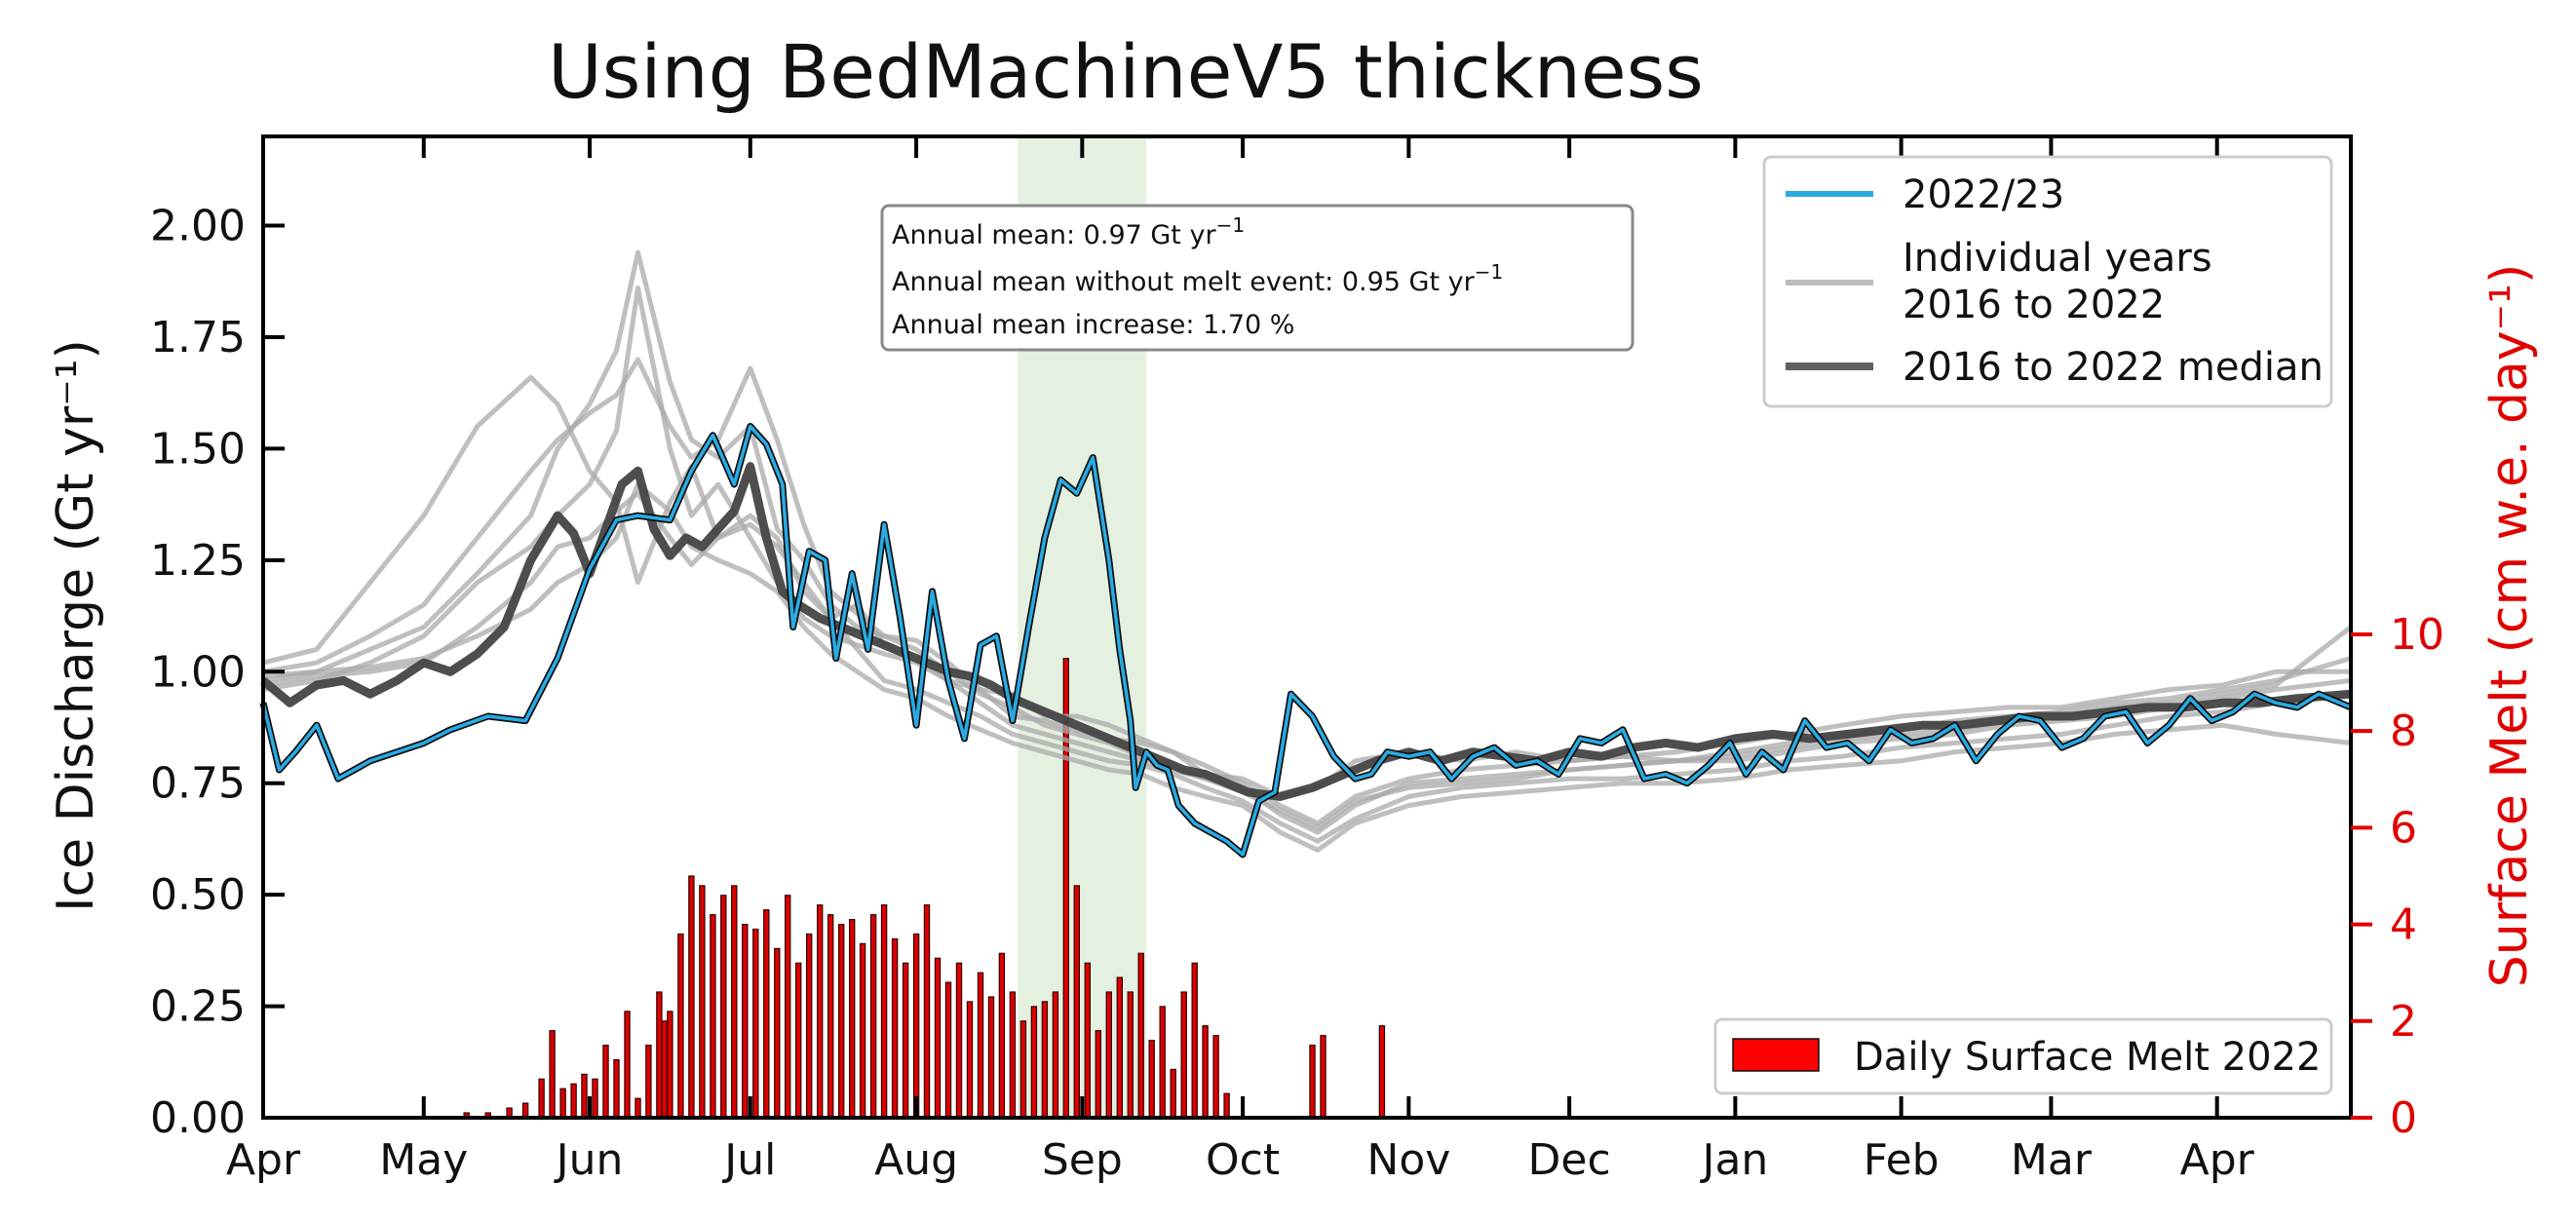 The width and height of the screenshot is (2576, 1222). Describe the element at coordinates (1902, 1160) in the screenshot. I see `x-tick-label: Feb` at that location.